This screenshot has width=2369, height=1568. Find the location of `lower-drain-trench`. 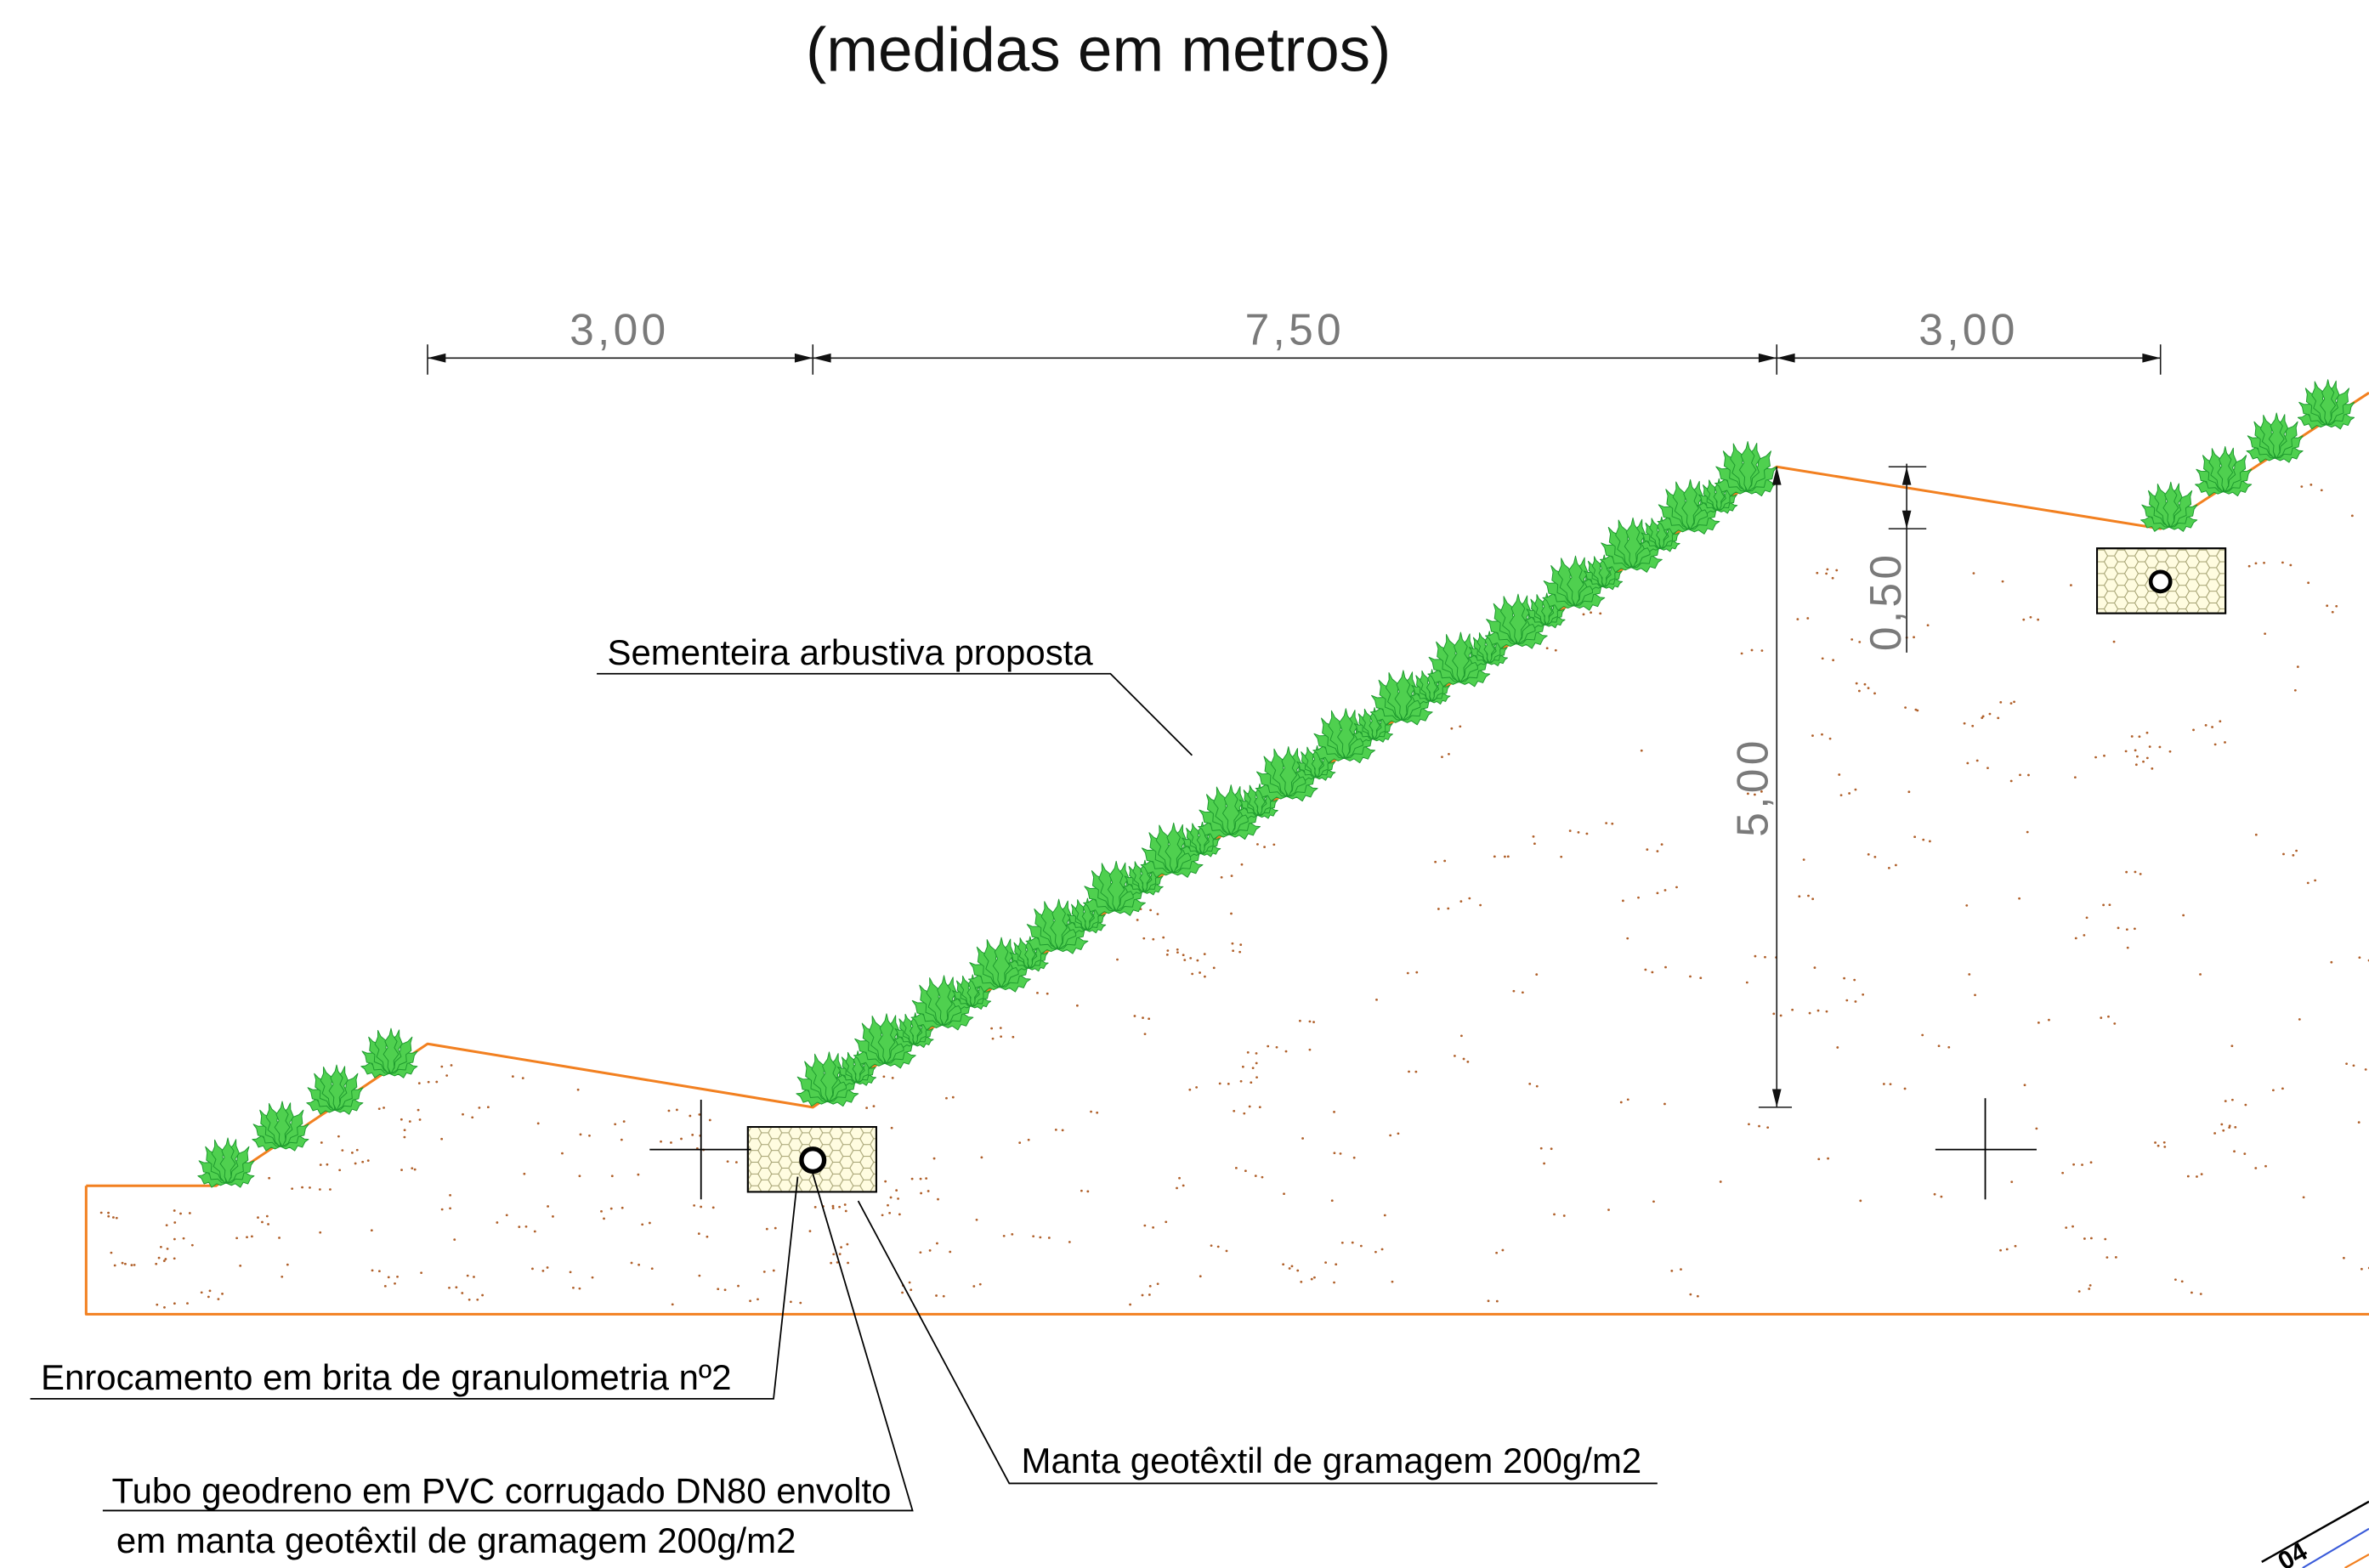

lower-drain-trench is located at coordinates (811, 1159).